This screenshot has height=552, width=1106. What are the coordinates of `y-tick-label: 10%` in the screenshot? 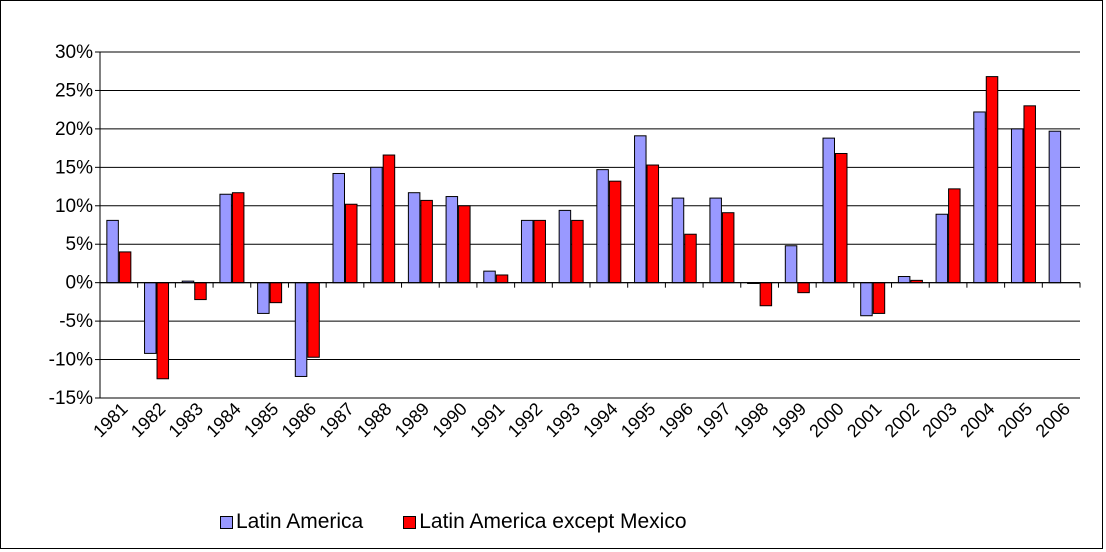 It's located at (74, 206).